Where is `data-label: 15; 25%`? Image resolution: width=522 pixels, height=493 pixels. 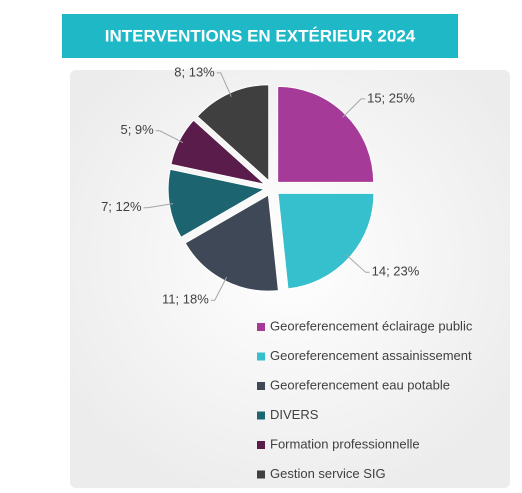 data-label: 15; 25% is located at coordinates (391, 97).